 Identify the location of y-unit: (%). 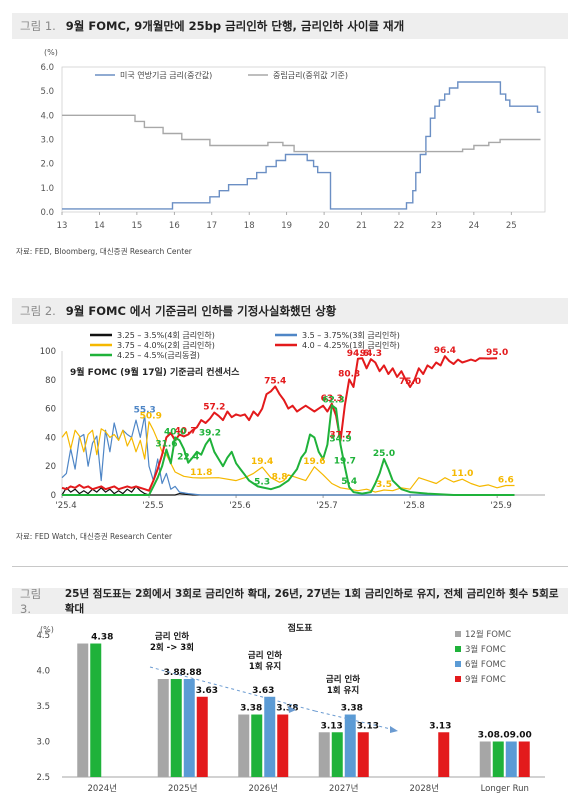
(51, 52).